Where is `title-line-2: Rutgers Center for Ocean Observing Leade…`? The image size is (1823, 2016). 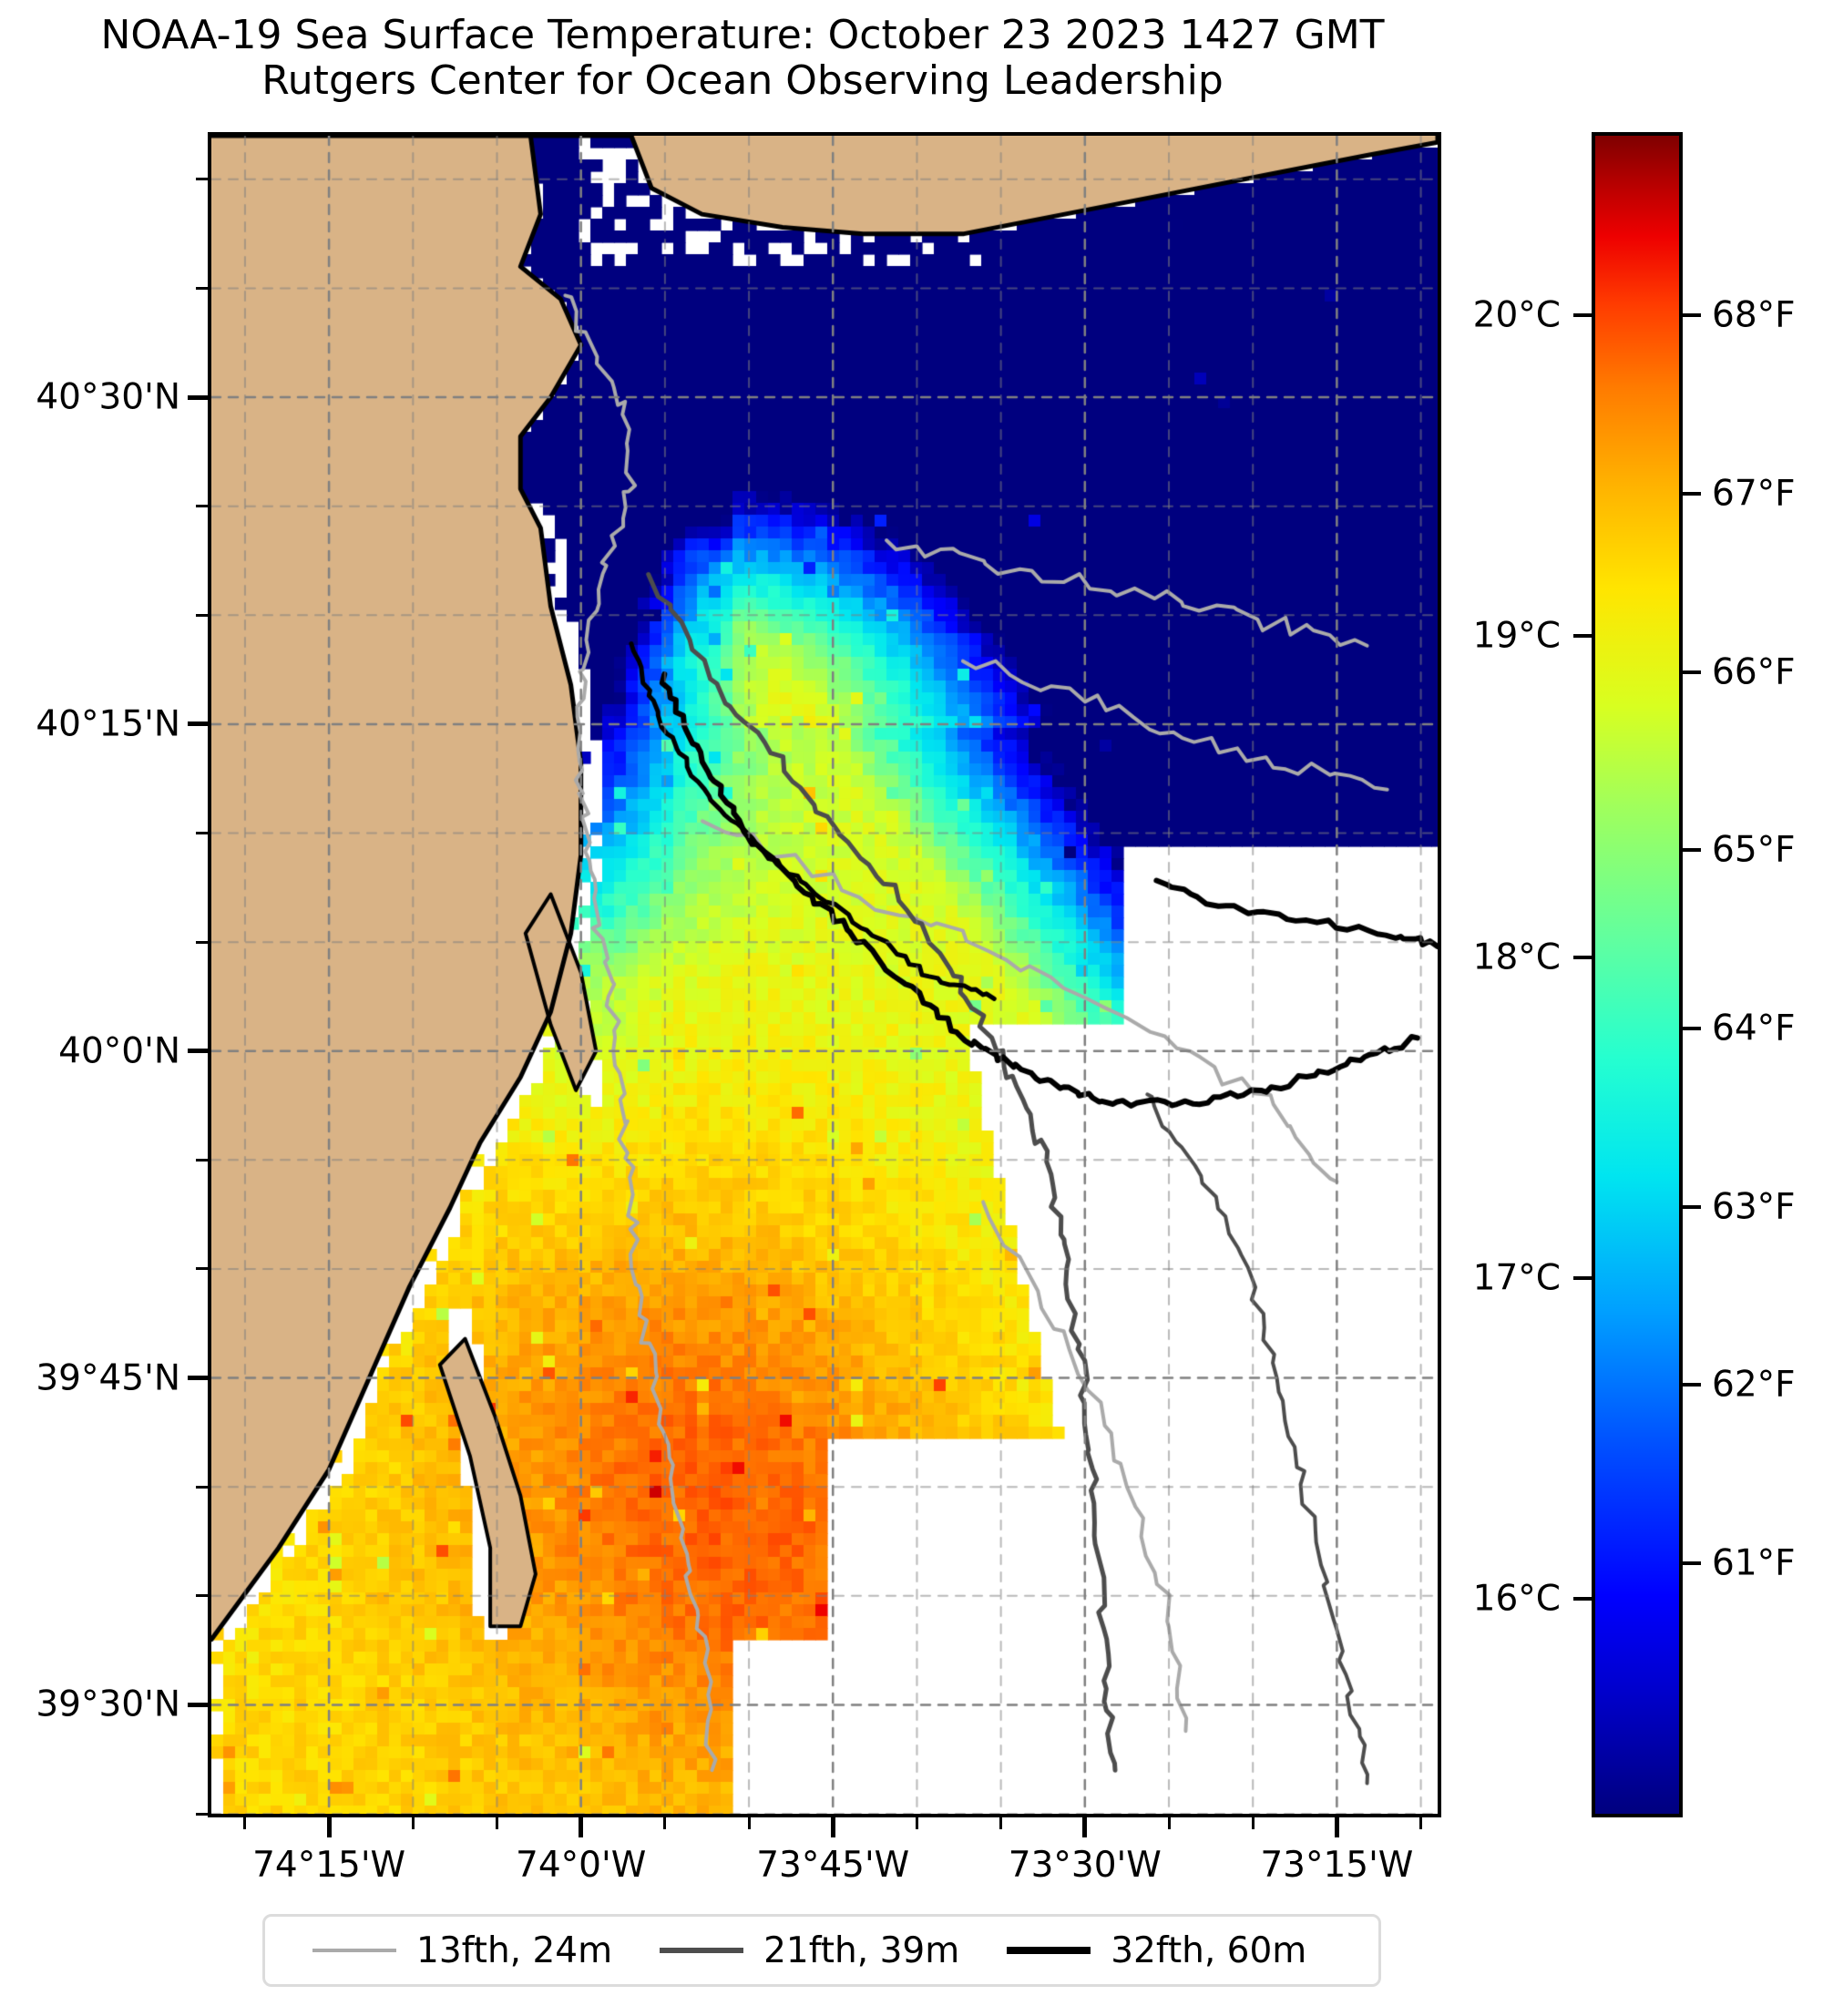 title-line-2: Rutgers Center for Ocean Observing Leade… is located at coordinates (742, 81).